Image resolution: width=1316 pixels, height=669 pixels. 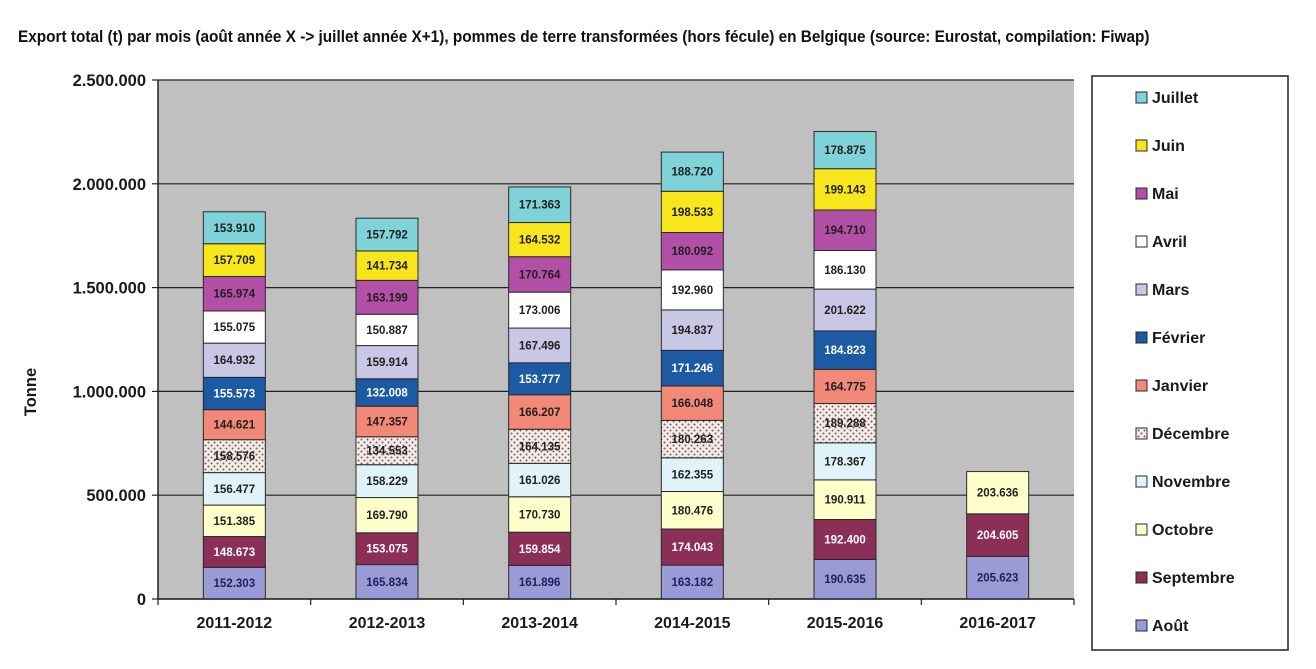 I want to click on data-label: 157.792, so click(x=387, y=236).